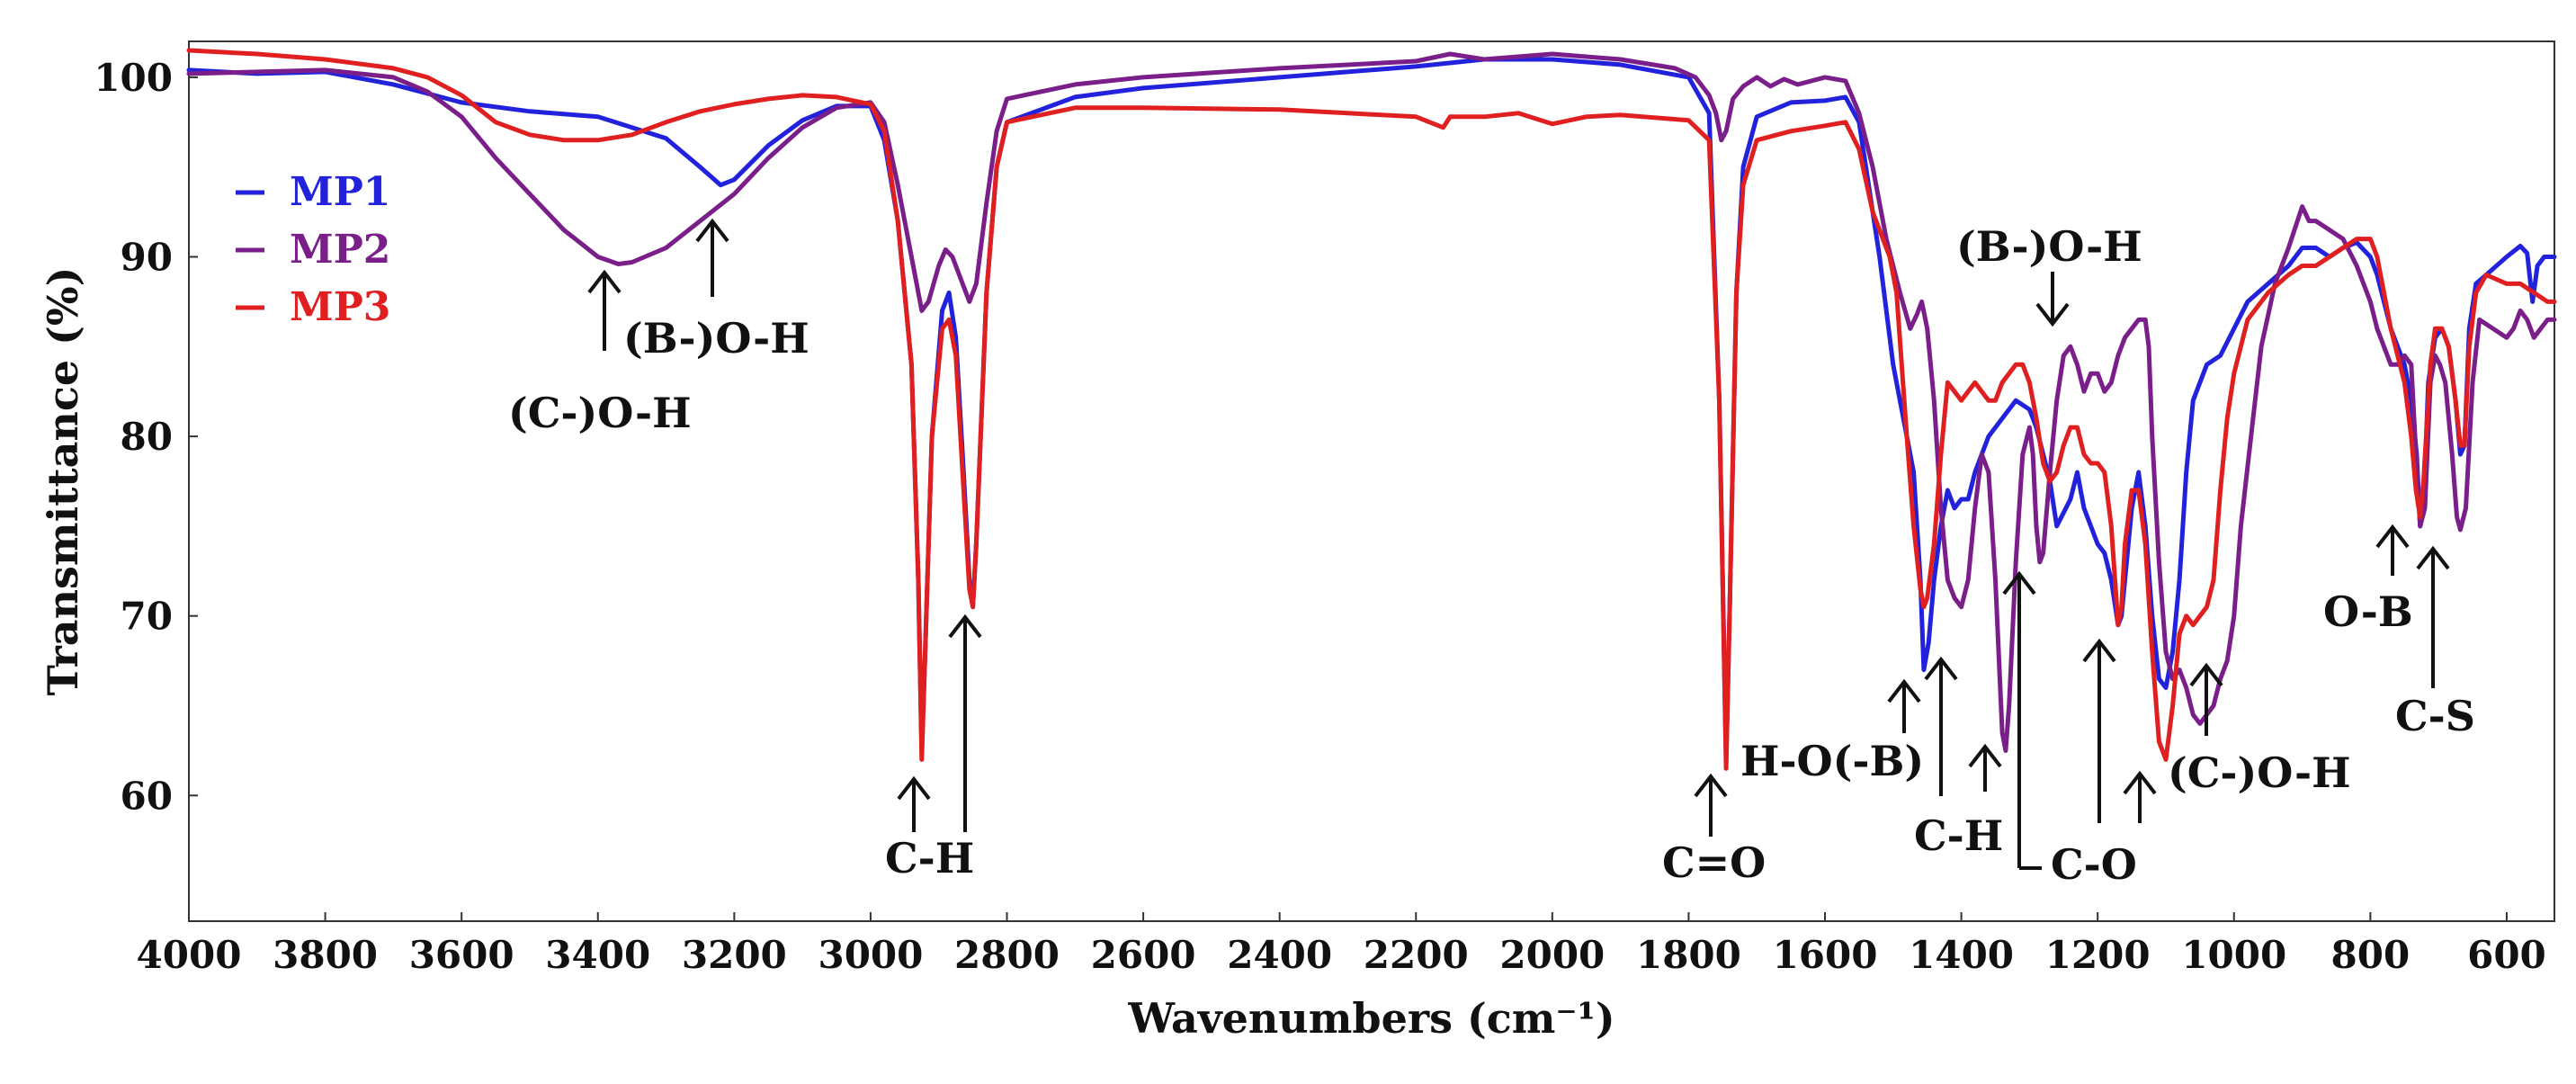 Image resolution: width=2576 pixels, height=1084 pixels. Describe the element at coordinates (147, 617) in the screenshot. I see `y-tick-label: 70` at that location.